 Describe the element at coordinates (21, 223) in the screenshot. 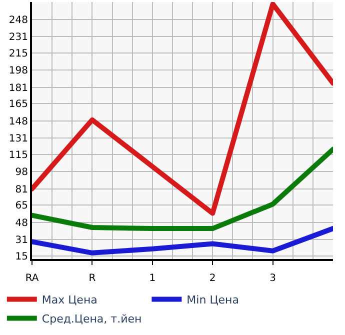

I see `y-tick-label: 48` at that location.